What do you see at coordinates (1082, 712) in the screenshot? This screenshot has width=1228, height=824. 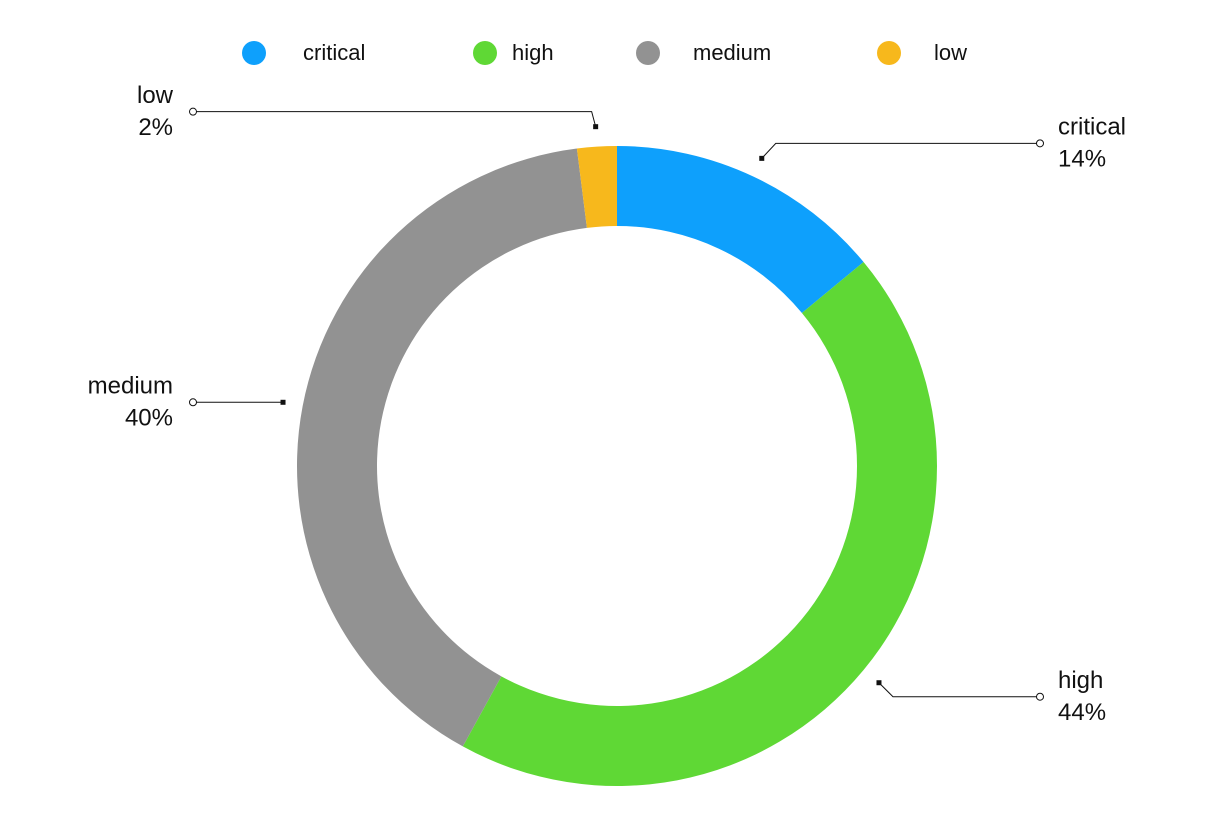 I see `slice-value: 44%` at bounding box center [1082, 712].